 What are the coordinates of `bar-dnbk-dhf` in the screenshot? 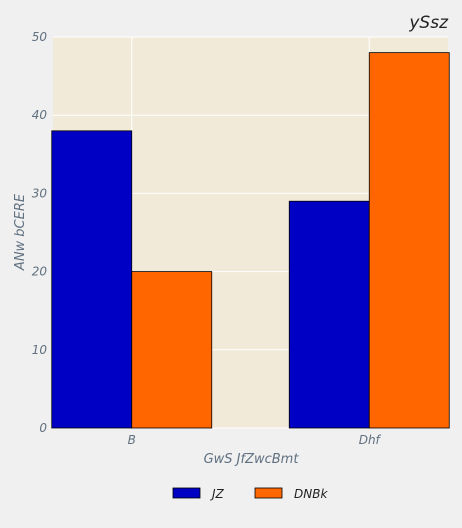 It's located at (409, 240).